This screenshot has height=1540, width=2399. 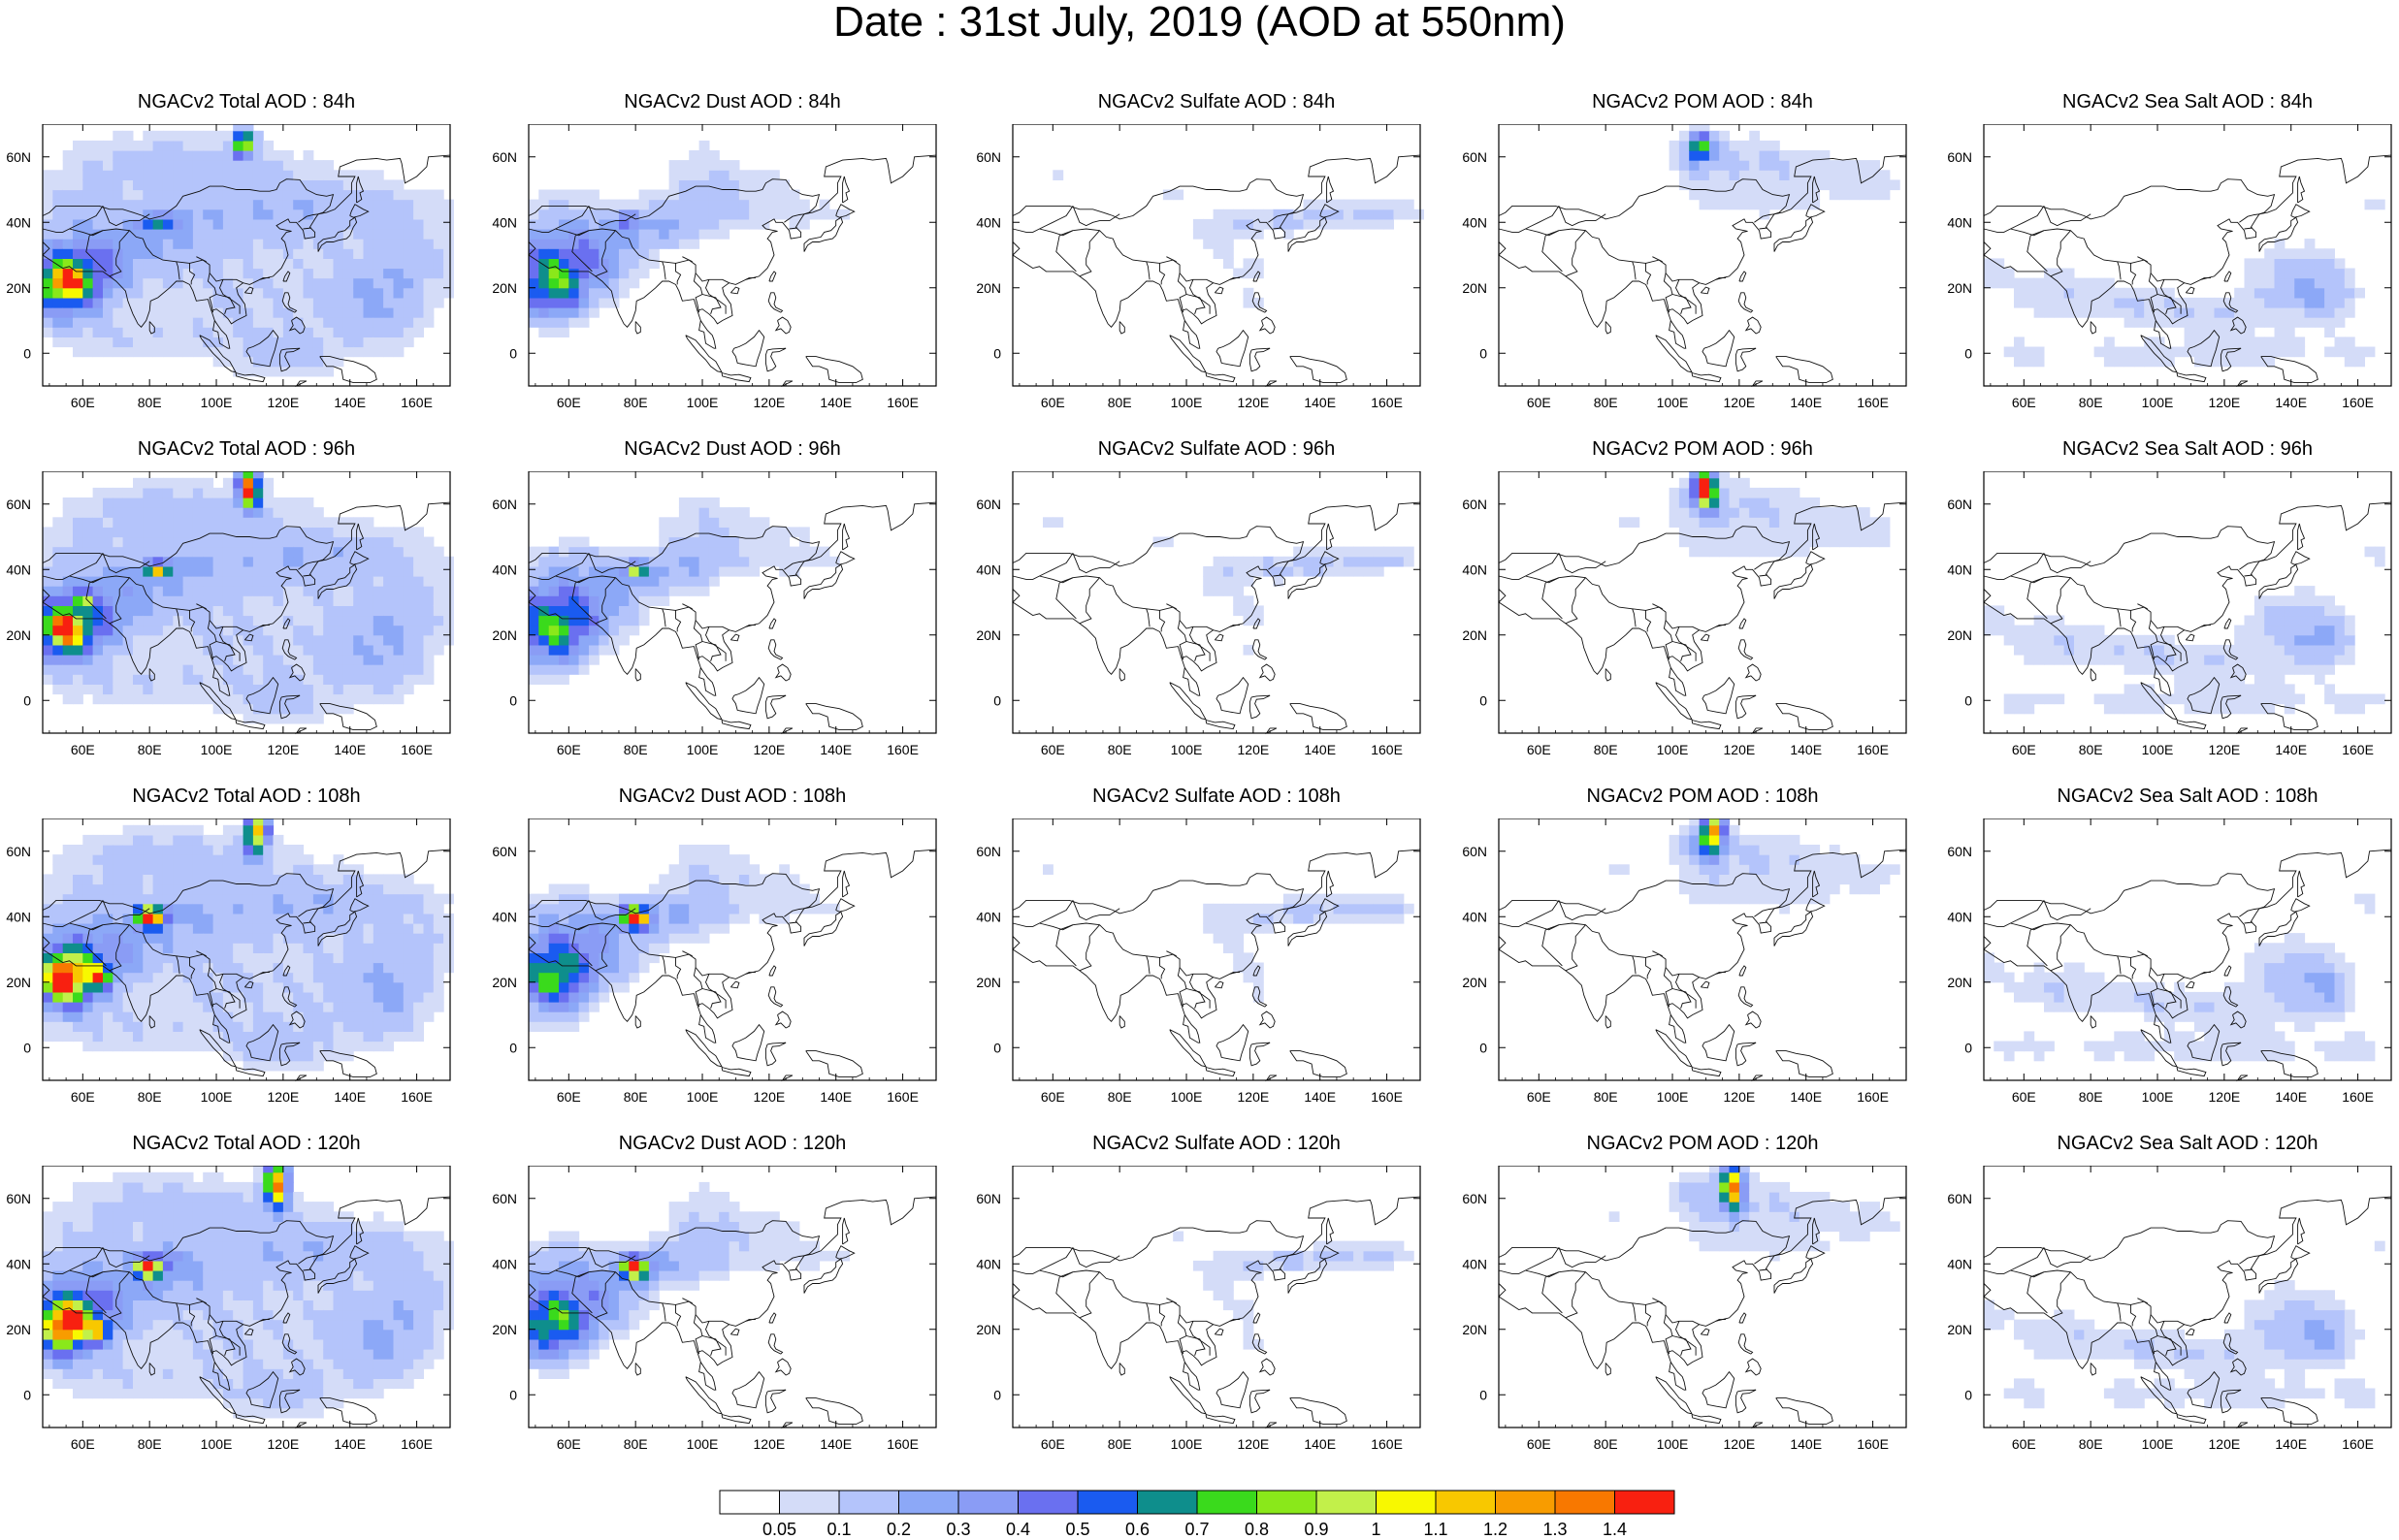 What do you see at coordinates (997, 353) in the screenshot?
I see `lat-tick-label: 0` at bounding box center [997, 353].